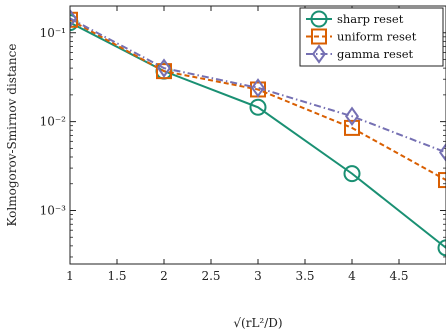  Describe the element at coordinates (116, 276) in the screenshot. I see `x-tick-label: 1.5` at that location.